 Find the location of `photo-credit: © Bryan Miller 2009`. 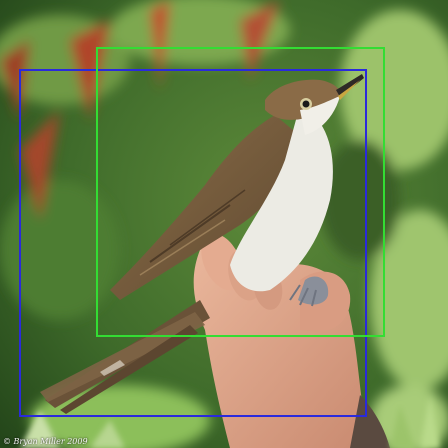

photo-credit: © Bryan Miller 2009 is located at coordinates (45, 441).